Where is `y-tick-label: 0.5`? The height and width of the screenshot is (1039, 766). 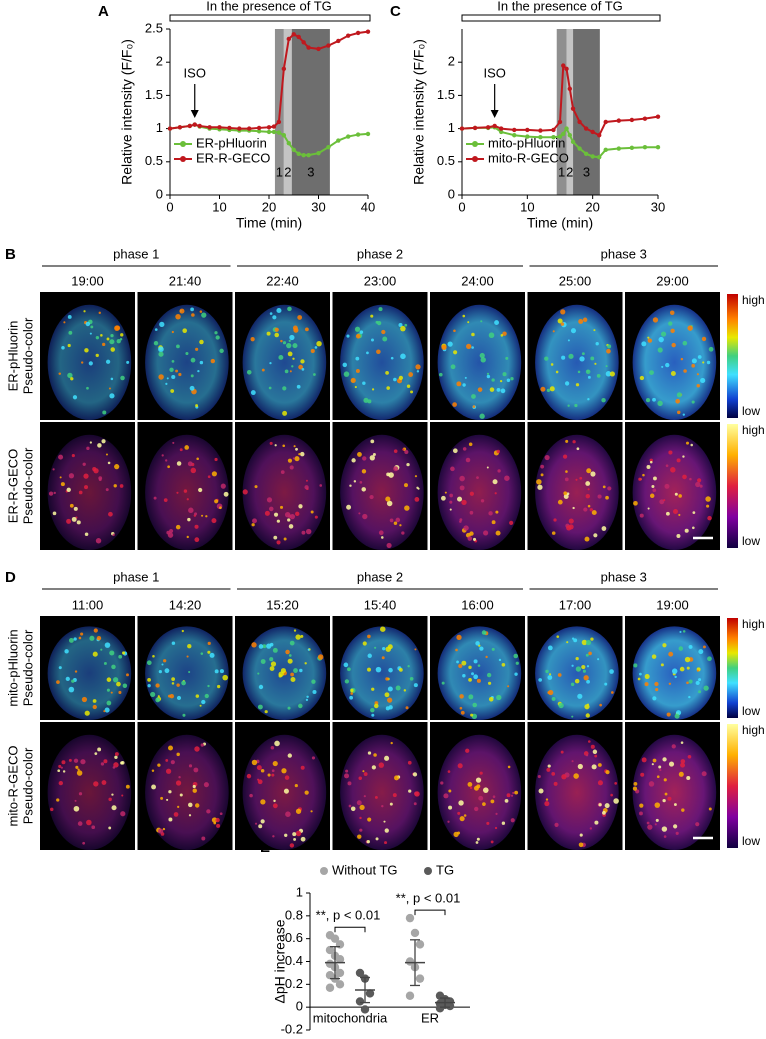 y-tick-label: 0.5 is located at coordinates (446, 160).